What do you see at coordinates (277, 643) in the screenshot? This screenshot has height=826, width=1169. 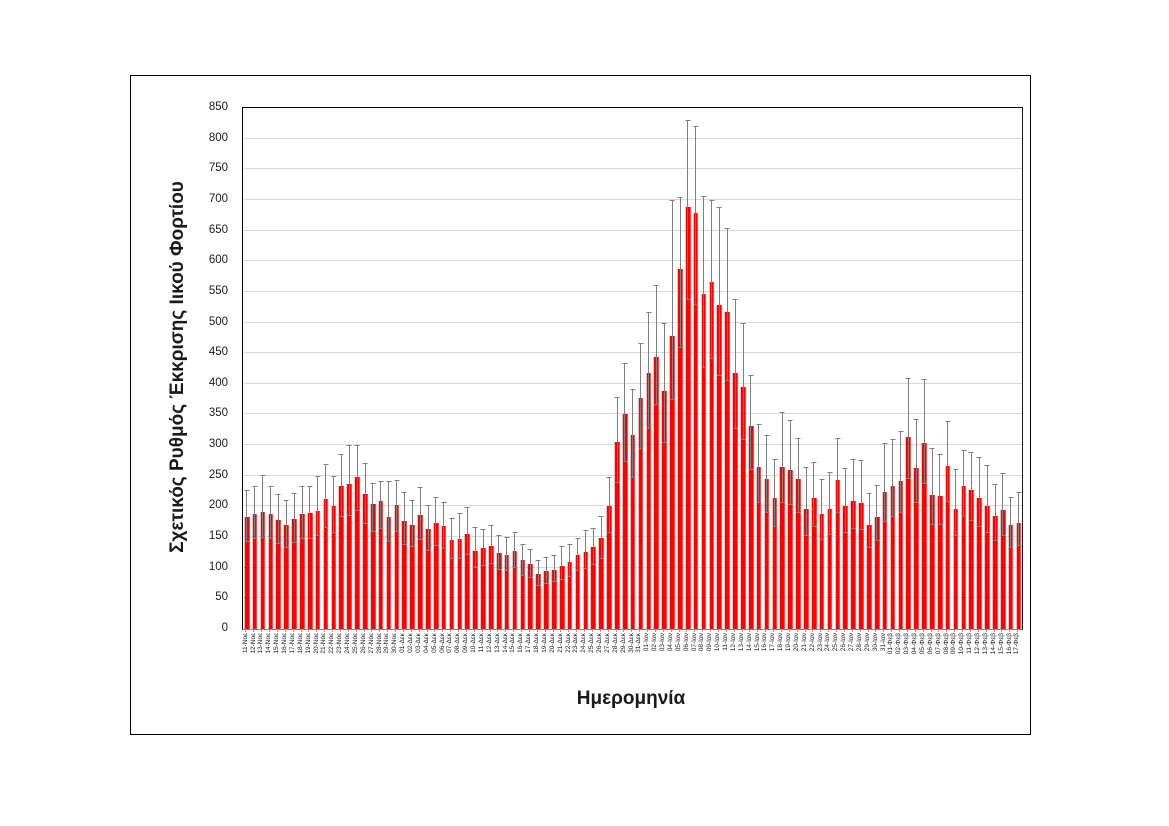 I see `x-tick-label: 15-Νοε` at bounding box center [277, 643].